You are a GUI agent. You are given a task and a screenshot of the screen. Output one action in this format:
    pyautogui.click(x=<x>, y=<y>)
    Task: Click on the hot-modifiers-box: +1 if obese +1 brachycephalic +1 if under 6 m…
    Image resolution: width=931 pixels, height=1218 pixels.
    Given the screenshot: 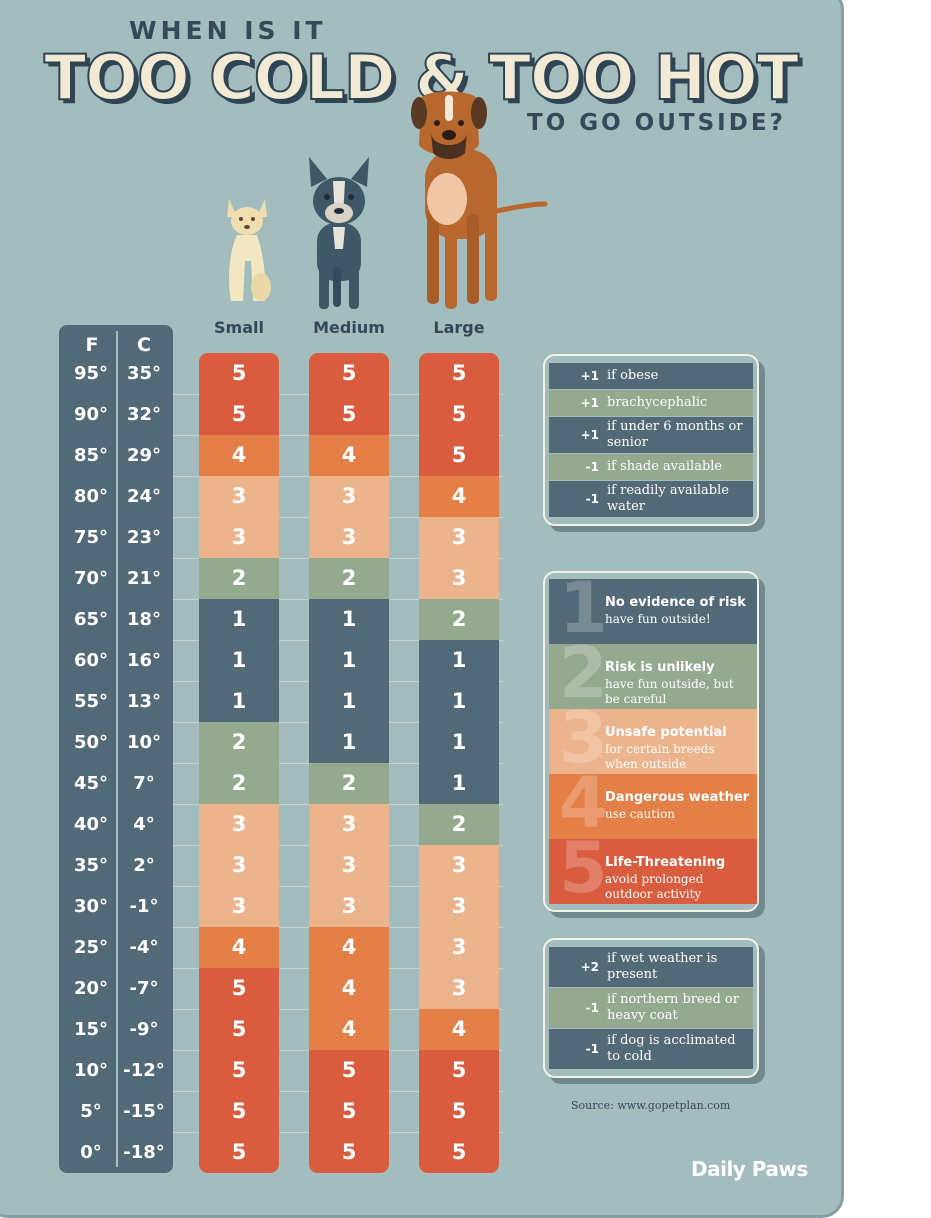 What is the action you would take?
    pyautogui.click(x=651, y=440)
    